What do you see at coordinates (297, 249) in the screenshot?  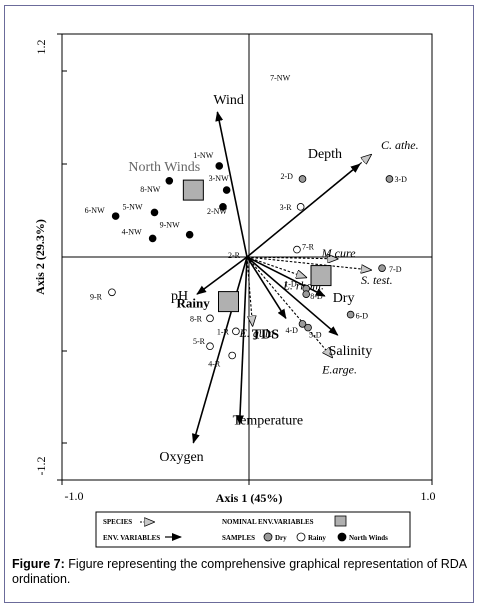 I see `sample-point-7-r` at bounding box center [297, 249].